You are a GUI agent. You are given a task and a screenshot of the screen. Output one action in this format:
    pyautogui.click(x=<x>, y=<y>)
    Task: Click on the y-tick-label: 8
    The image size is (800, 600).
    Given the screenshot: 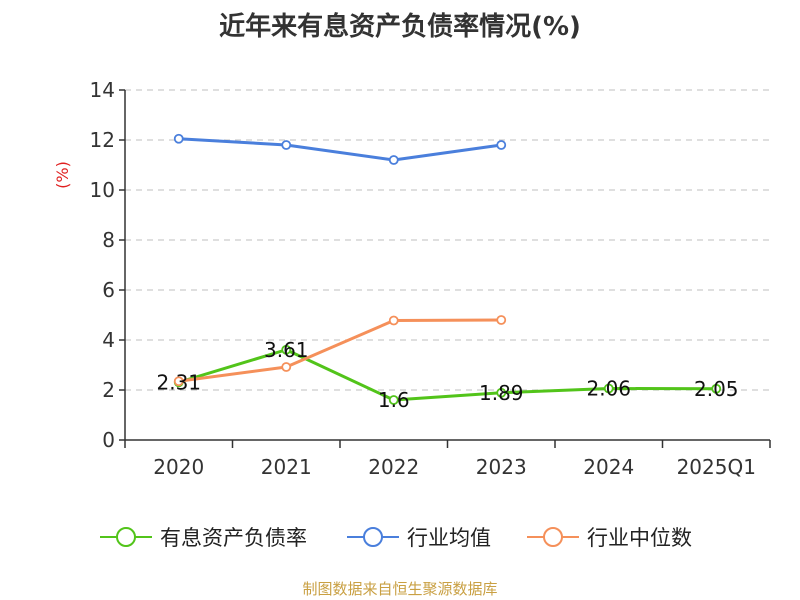 What is the action you would take?
    pyautogui.click(x=108, y=240)
    